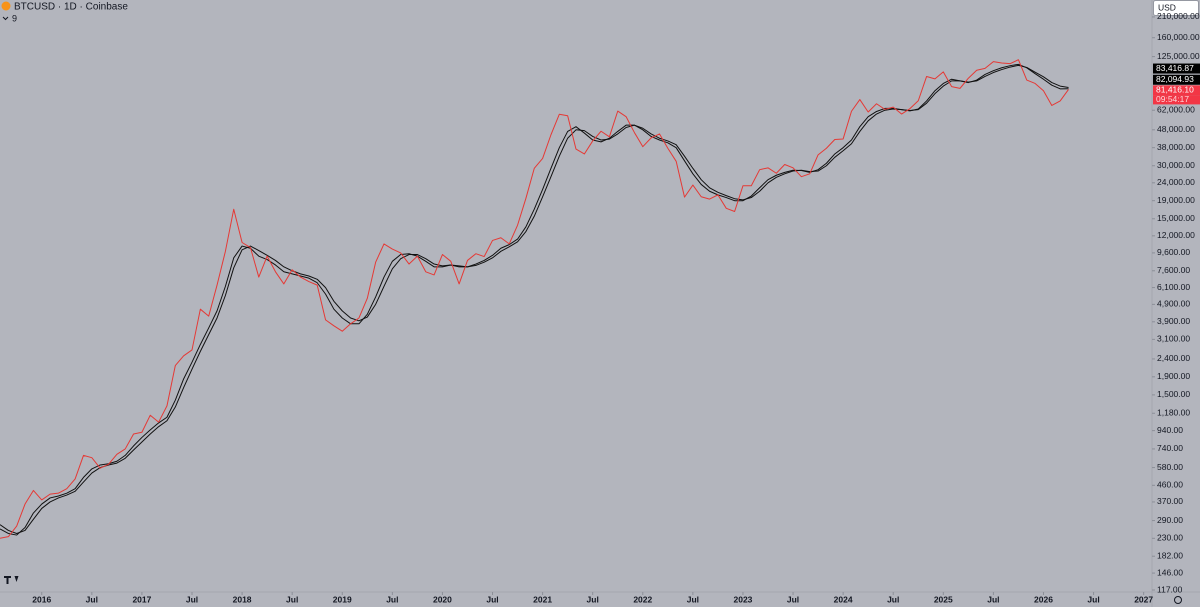 The image size is (1200, 607). Describe the element at coordinates (1170, 555) in the screenshot. I see `y-tick-label: 182.00` at that location.